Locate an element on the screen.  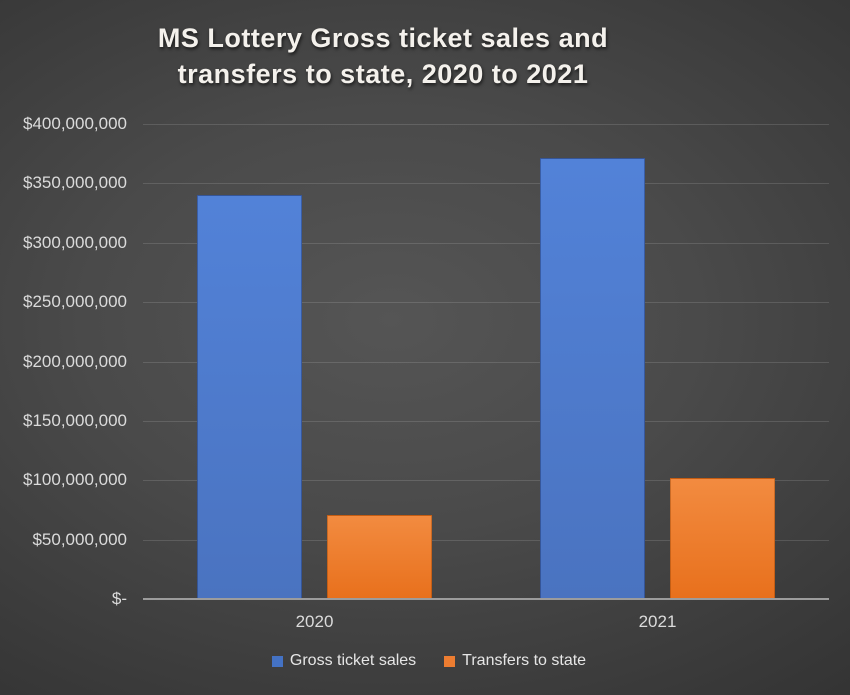
y-axis-tick-label: $350,000,000 is located at coordinates (75, 183).